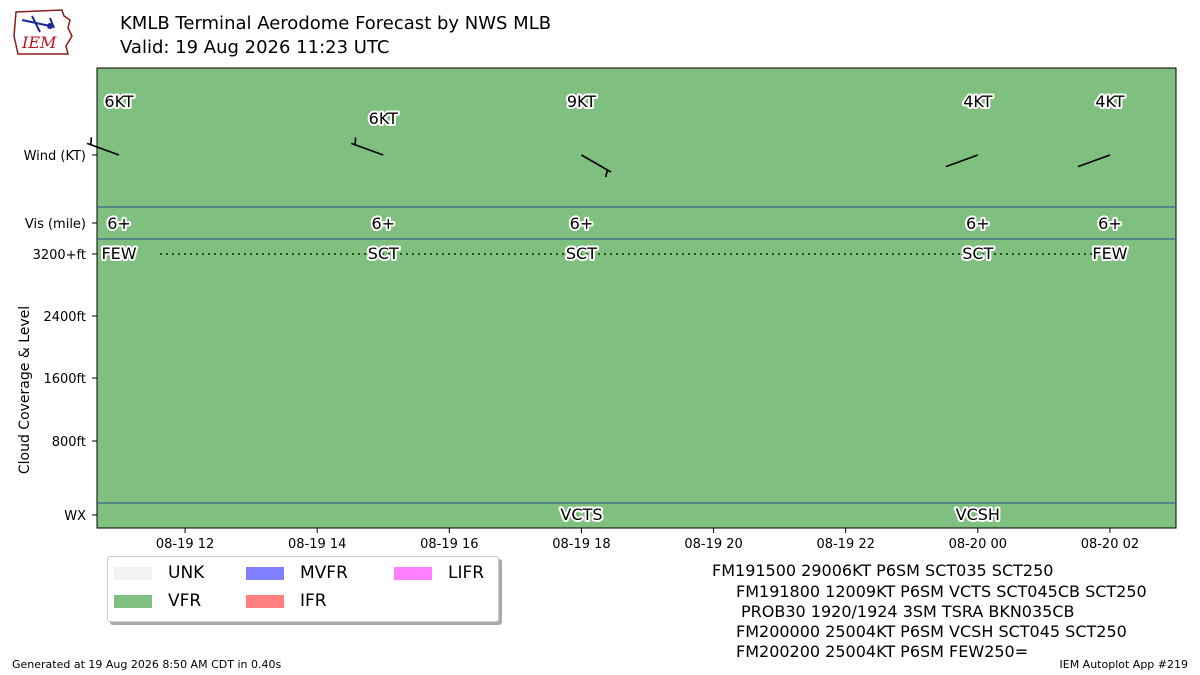 The width and height of the screenshot is (1200, 675). I want to click on y-tick-label: 1600ft, so click(64, 379).